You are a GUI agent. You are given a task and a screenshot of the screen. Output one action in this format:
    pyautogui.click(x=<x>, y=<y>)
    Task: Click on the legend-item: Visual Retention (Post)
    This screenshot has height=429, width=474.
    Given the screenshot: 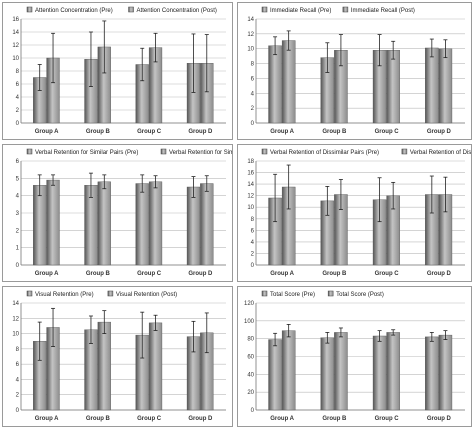 What is the action you would take?
    pyautogui.click(x=142, y=294)
    